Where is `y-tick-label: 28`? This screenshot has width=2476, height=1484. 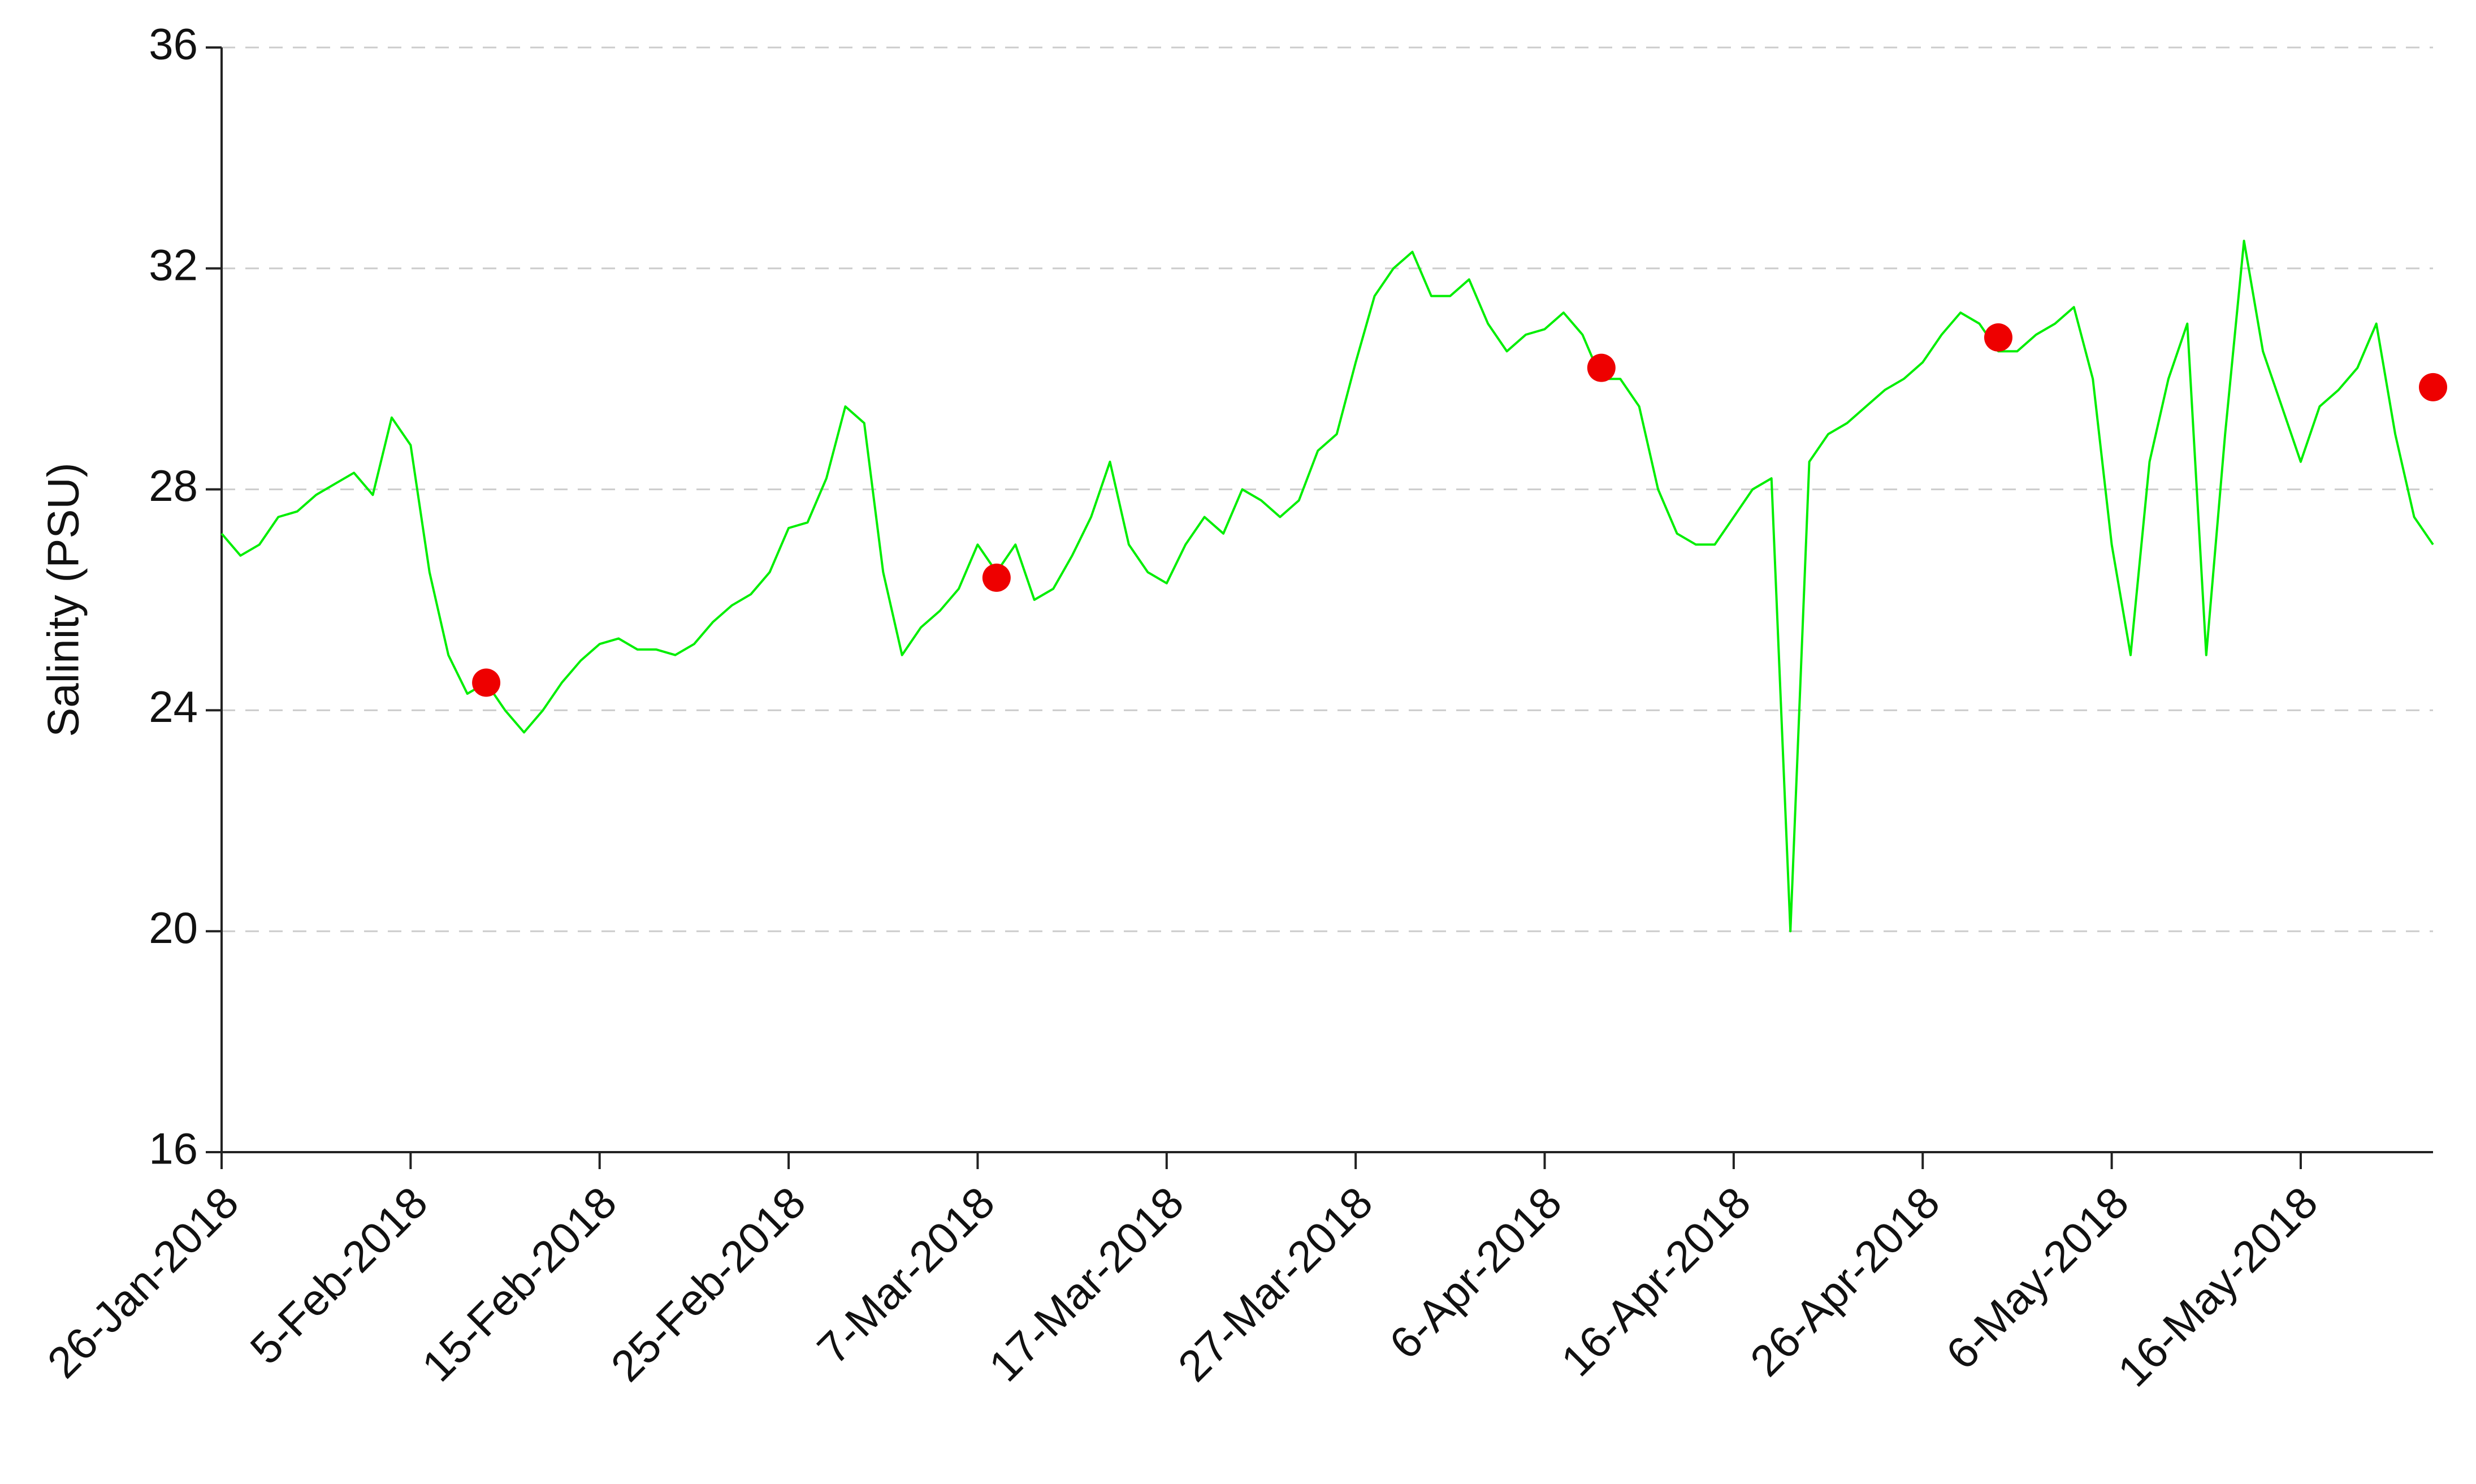 y-tick-label: 28 is located at coordinates (173, 485).